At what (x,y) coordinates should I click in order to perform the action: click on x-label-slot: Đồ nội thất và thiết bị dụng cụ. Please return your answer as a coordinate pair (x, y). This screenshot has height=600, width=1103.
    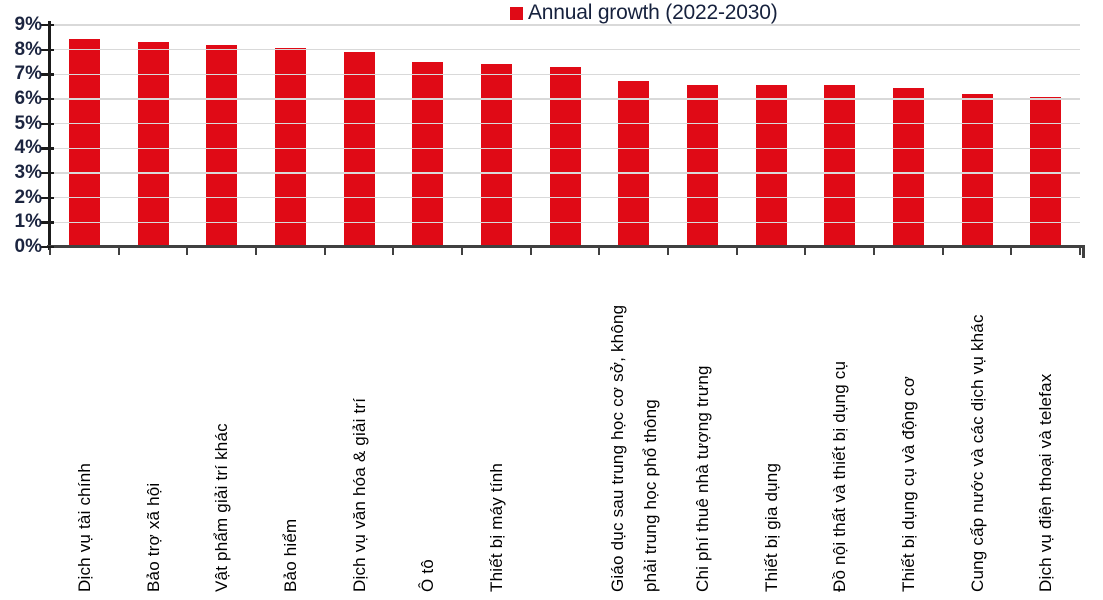
    Looking at the image, I should click on (839, 425).